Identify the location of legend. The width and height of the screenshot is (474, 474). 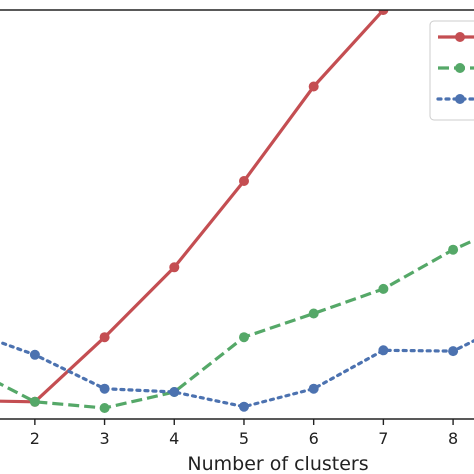
(451, 70).